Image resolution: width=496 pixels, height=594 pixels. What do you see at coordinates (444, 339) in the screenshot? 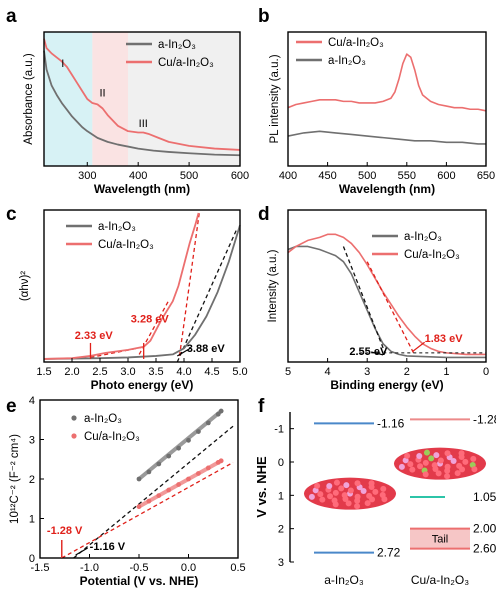
I see `panel-d-annotation-1-83: 1.83 eV` at bounding box center [444, 339].